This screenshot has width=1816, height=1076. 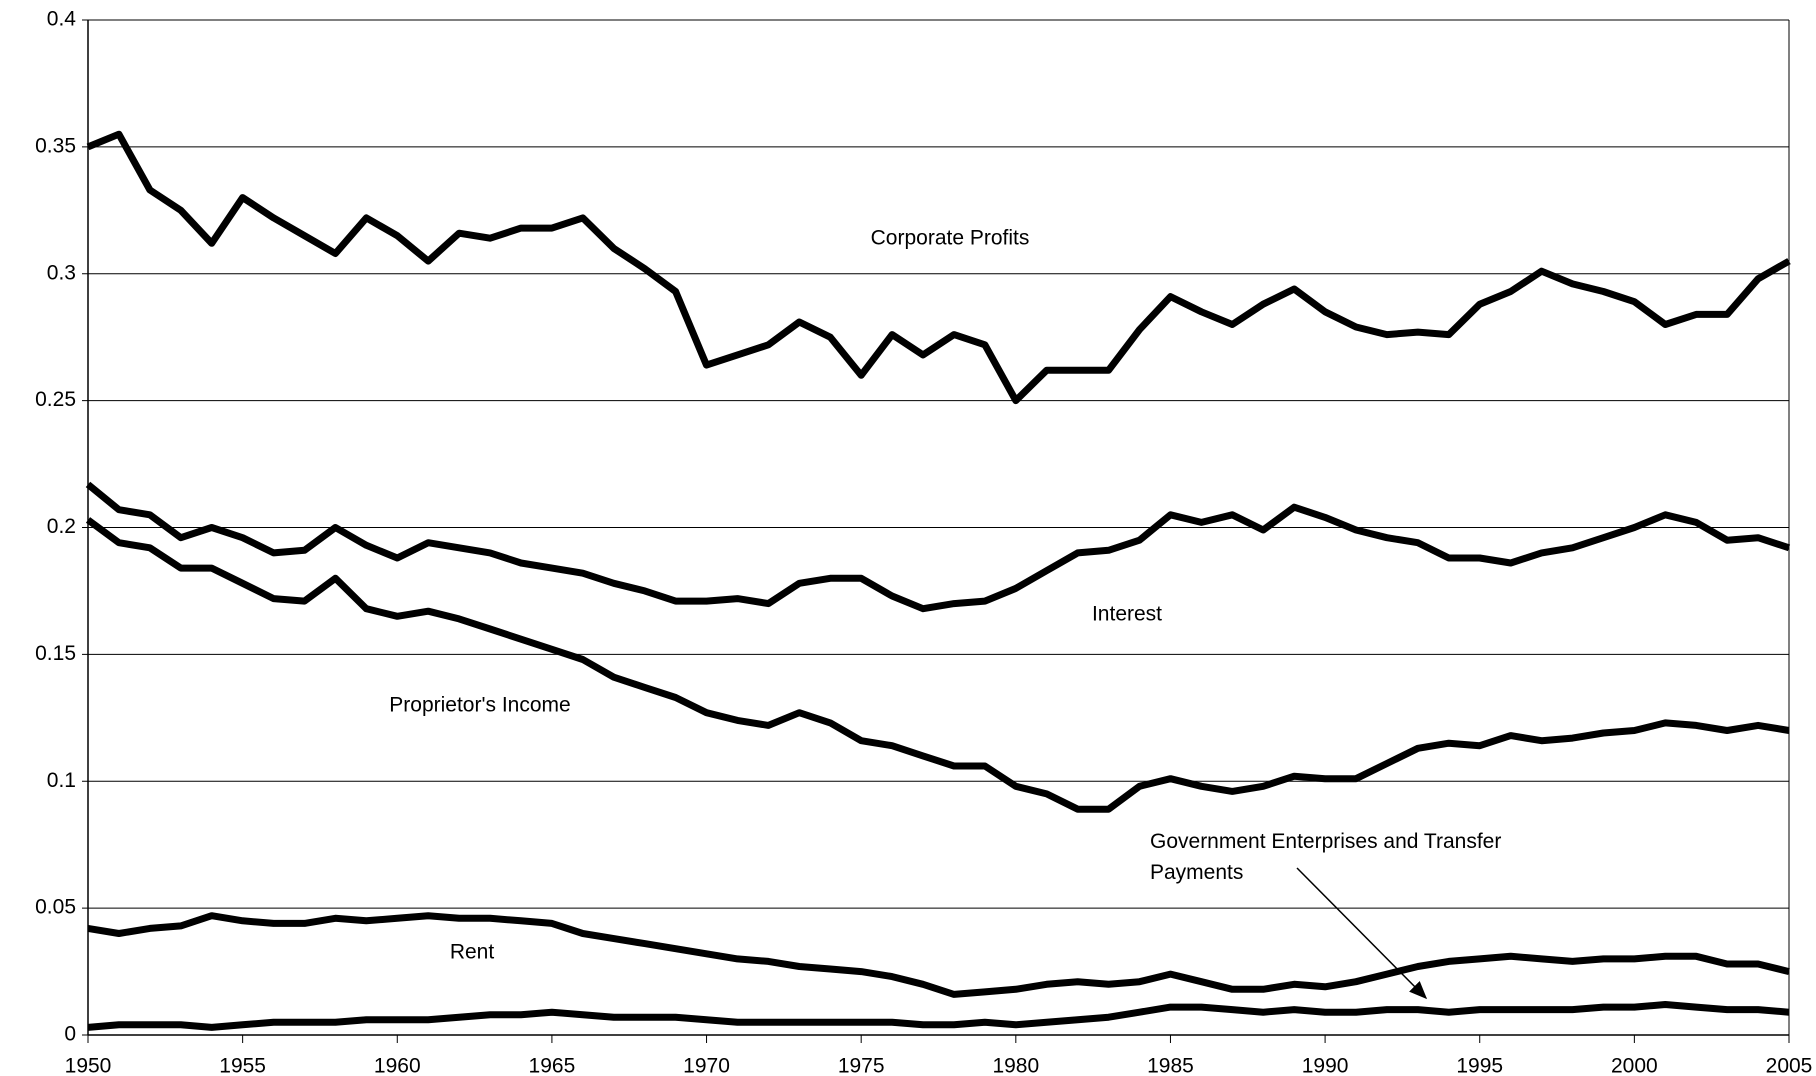 What do you see at coordinates (62, 19) in the screenshot?
I see `y-tick-label: 0.4` at bounding box center [62, 19].